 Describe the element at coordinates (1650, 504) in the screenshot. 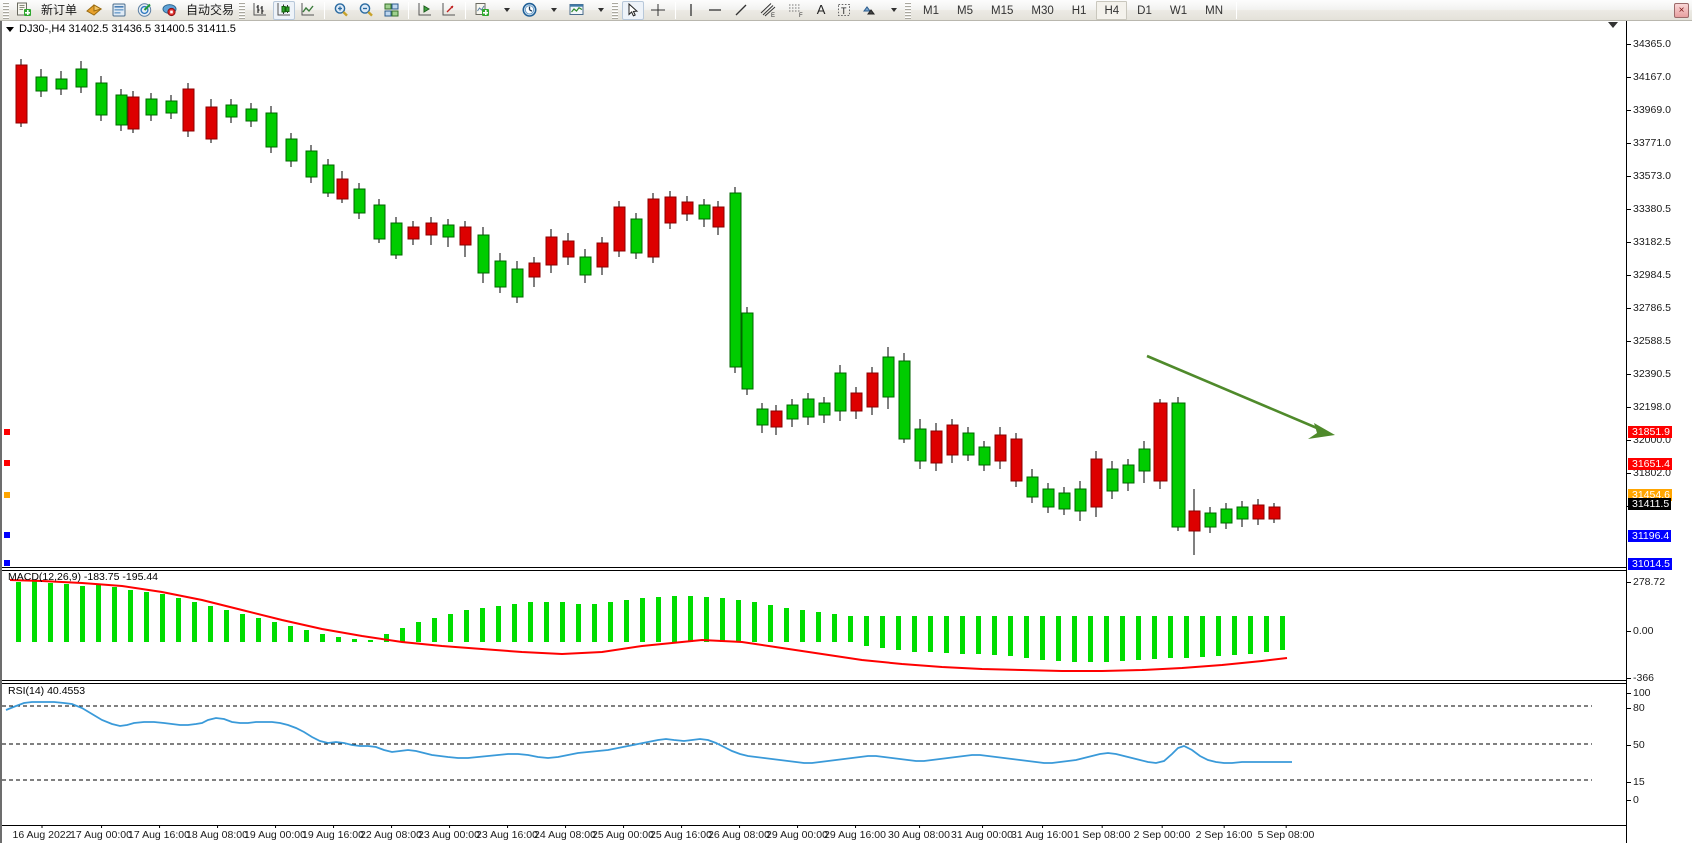

I see `current-price-label: 31411.5` at that location.